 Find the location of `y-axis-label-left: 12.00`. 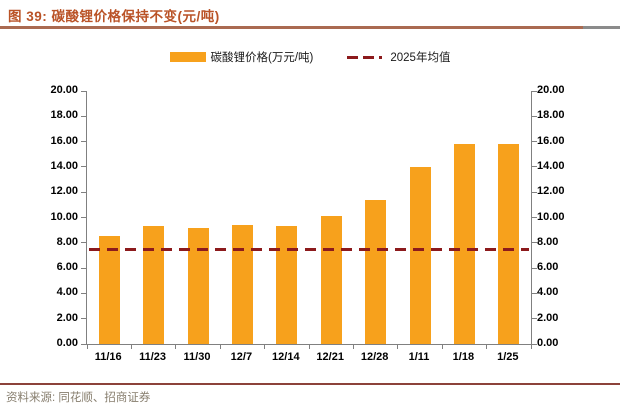

y-axis-label-left: 12.00 is located at coordinates (64, 191).